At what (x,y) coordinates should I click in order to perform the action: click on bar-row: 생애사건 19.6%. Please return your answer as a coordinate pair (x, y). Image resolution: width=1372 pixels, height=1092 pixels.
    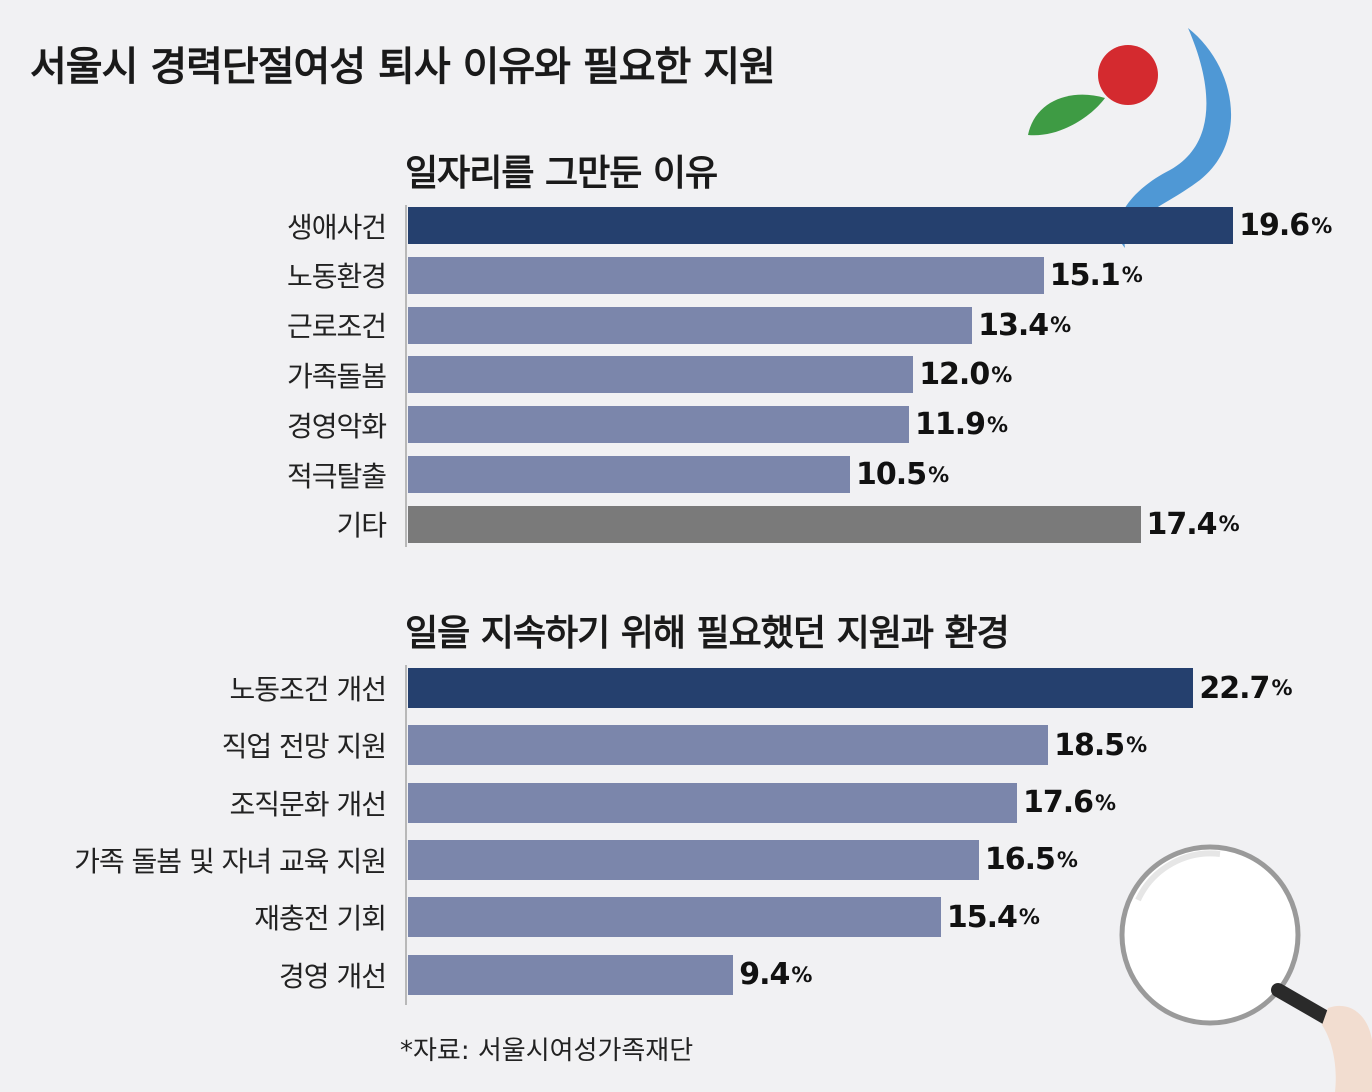
    Looking at the image, I should click on (686, 225).